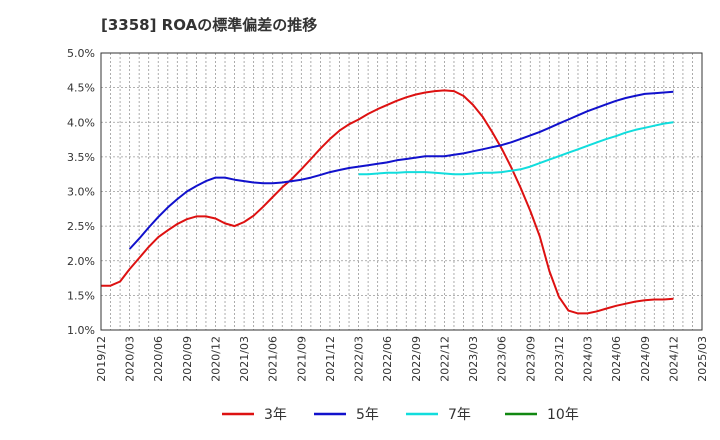 The height and width of the screenshot is (440, 720). What do you see at coordinates (563, 415) in the screenshot?
I see `legend-label-3: 10年` at bounding box center [563, 415].